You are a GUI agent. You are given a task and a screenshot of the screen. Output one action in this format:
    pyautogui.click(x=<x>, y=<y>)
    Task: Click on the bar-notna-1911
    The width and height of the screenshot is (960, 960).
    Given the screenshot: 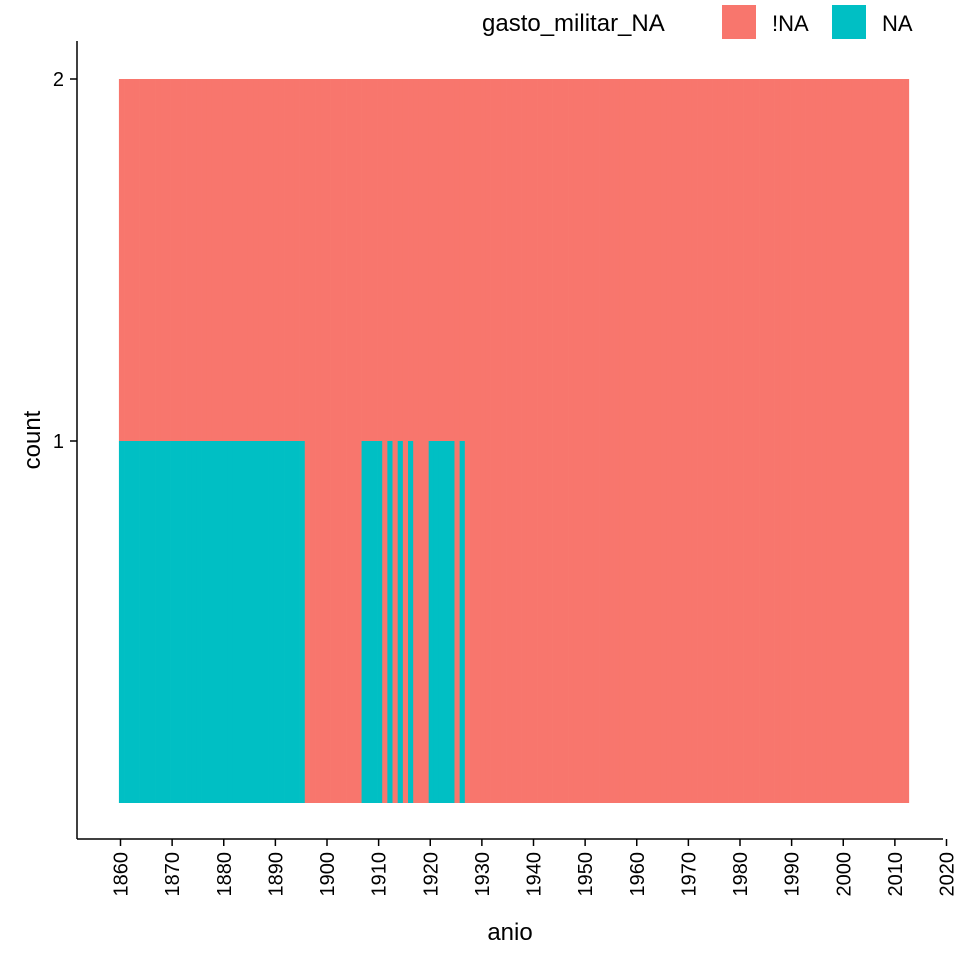 What is the action you would take?
    pyautogui.click(x=385, y=441)
    